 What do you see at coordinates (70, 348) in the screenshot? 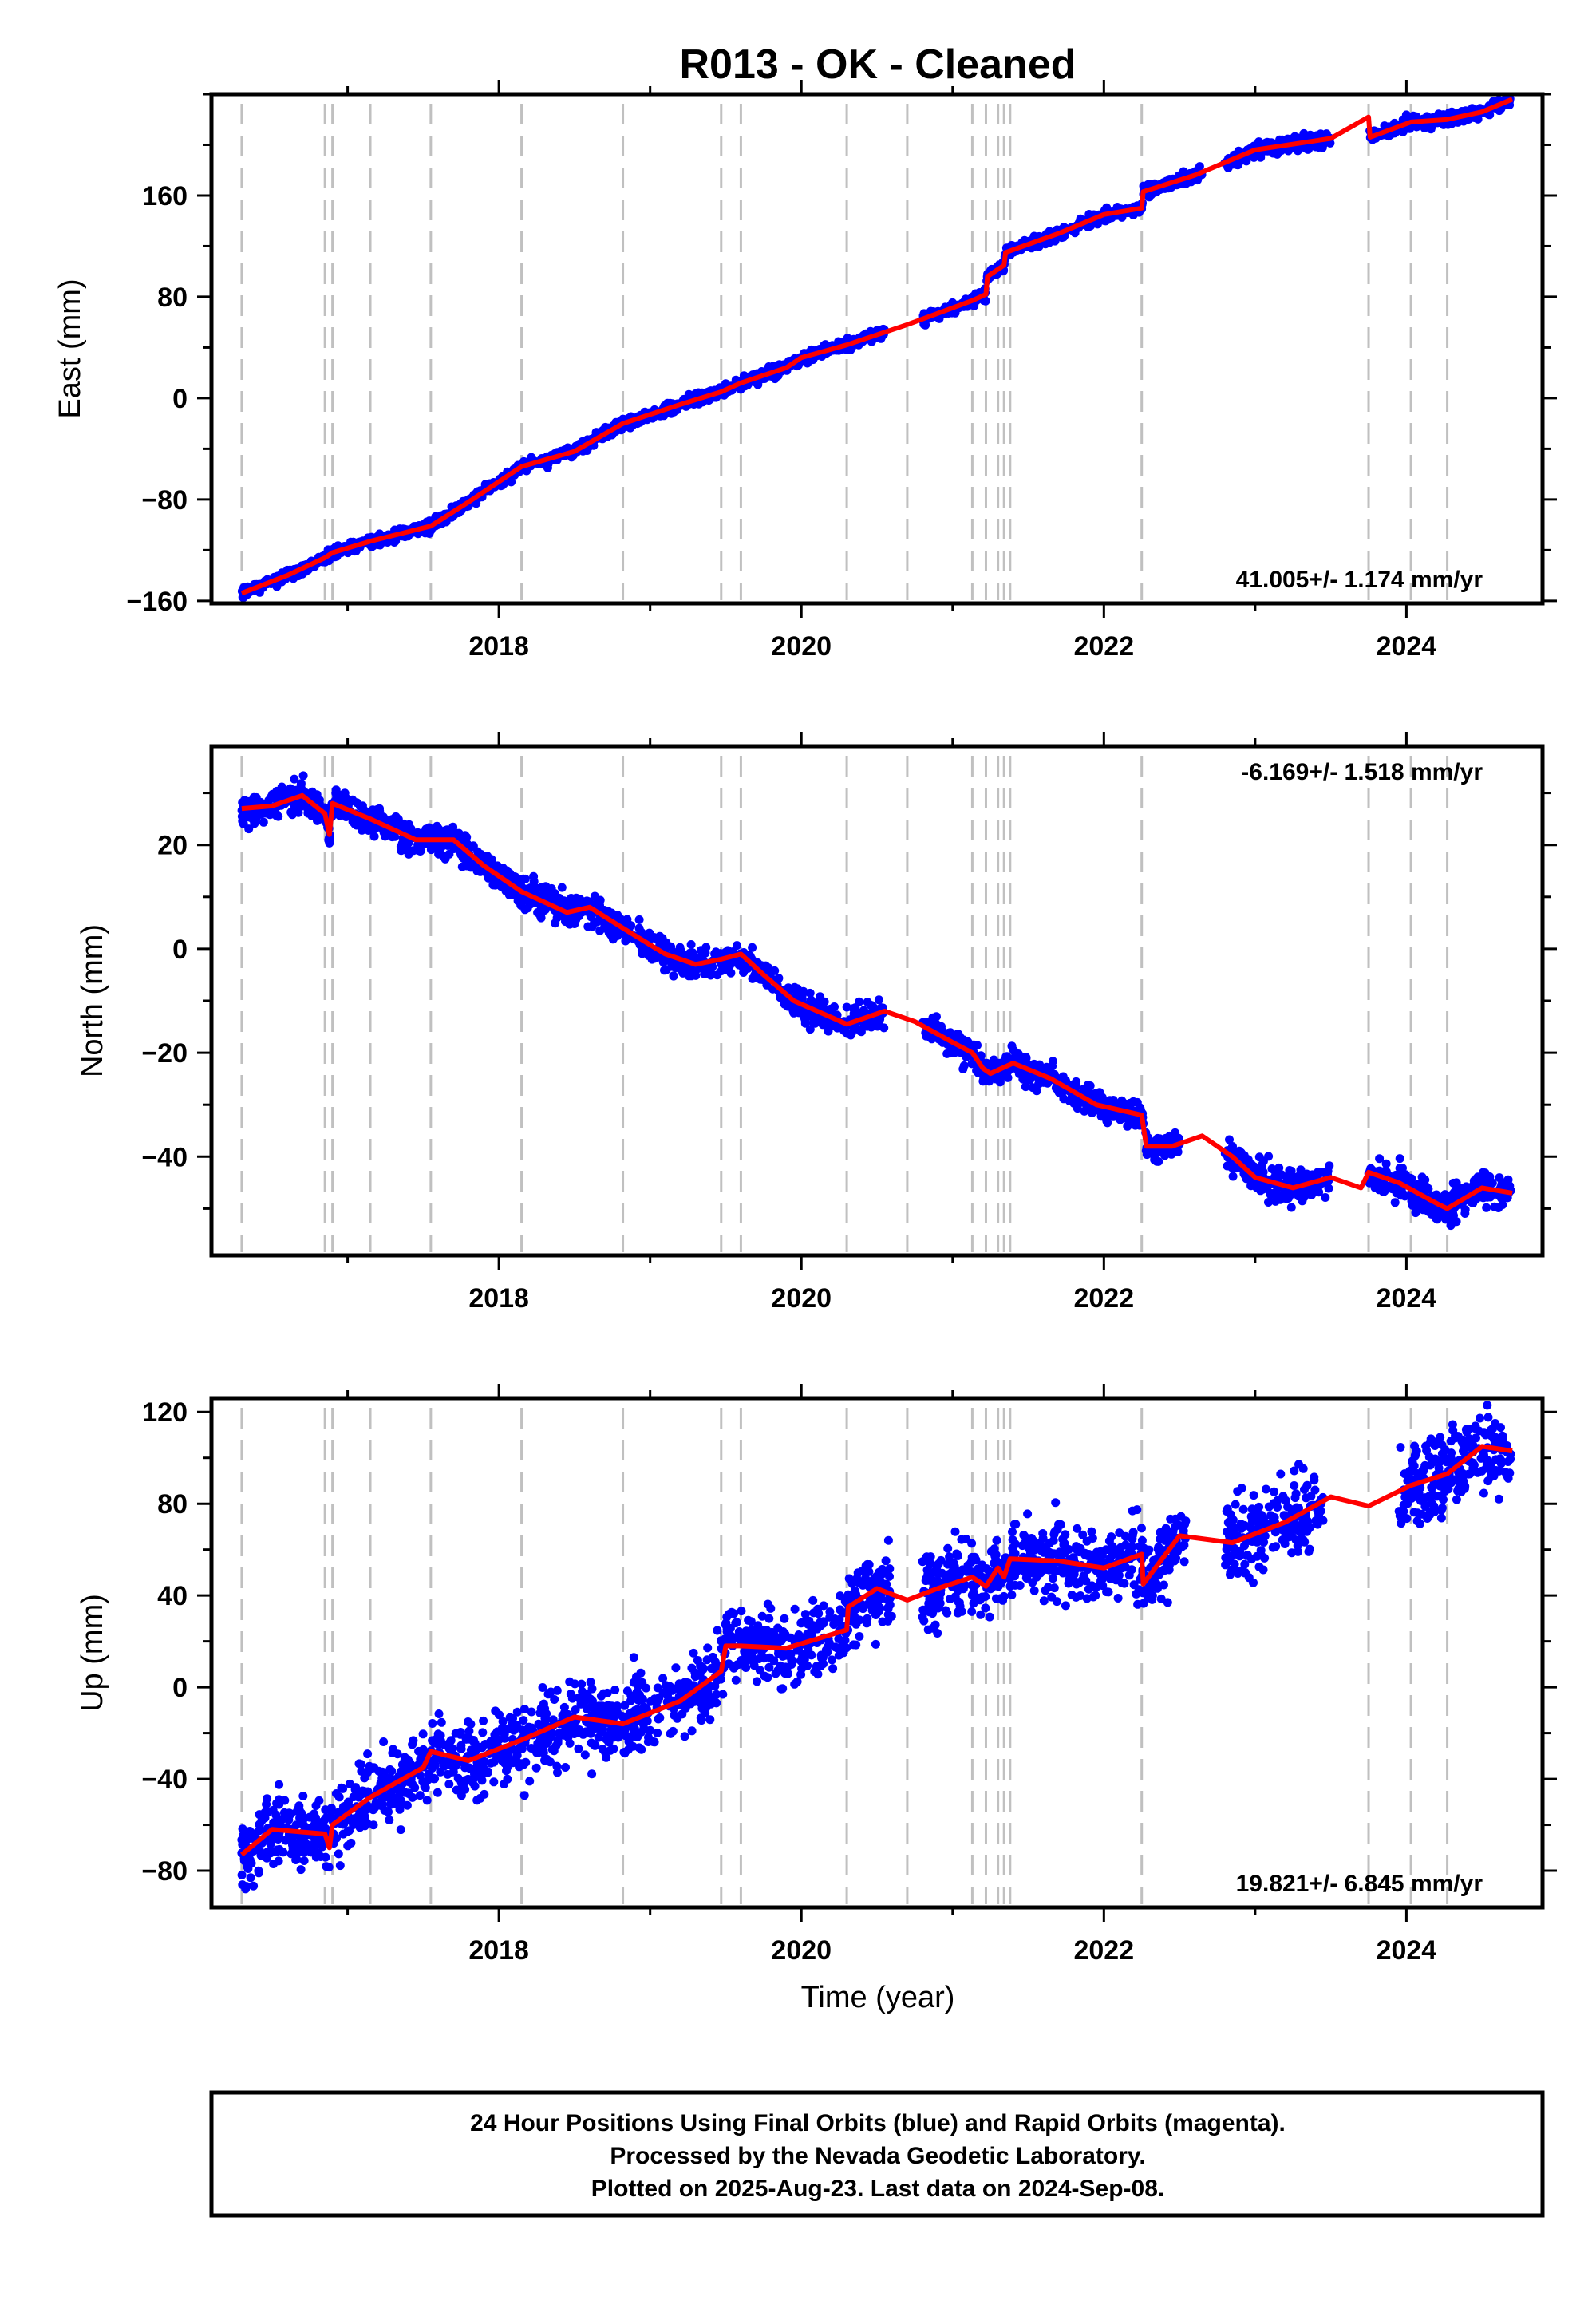
I see `y-axis-label: East (mm)` at bounding box center [70, 348].